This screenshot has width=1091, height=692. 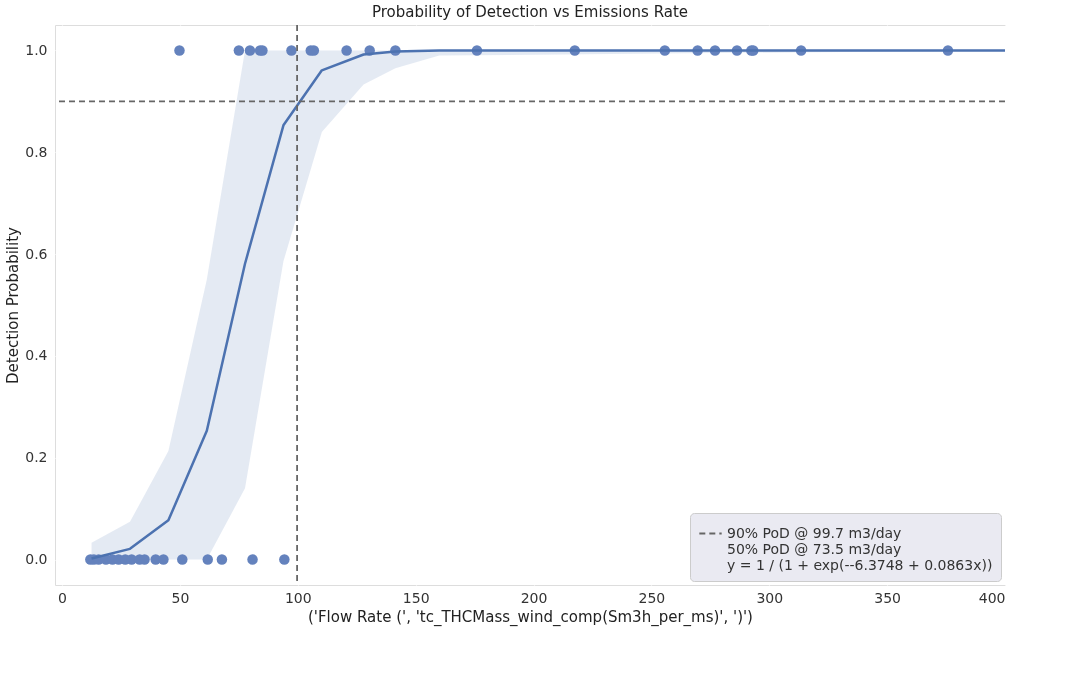 I want to click on y-tick-label: 0.2, so click(x=36, y=457).